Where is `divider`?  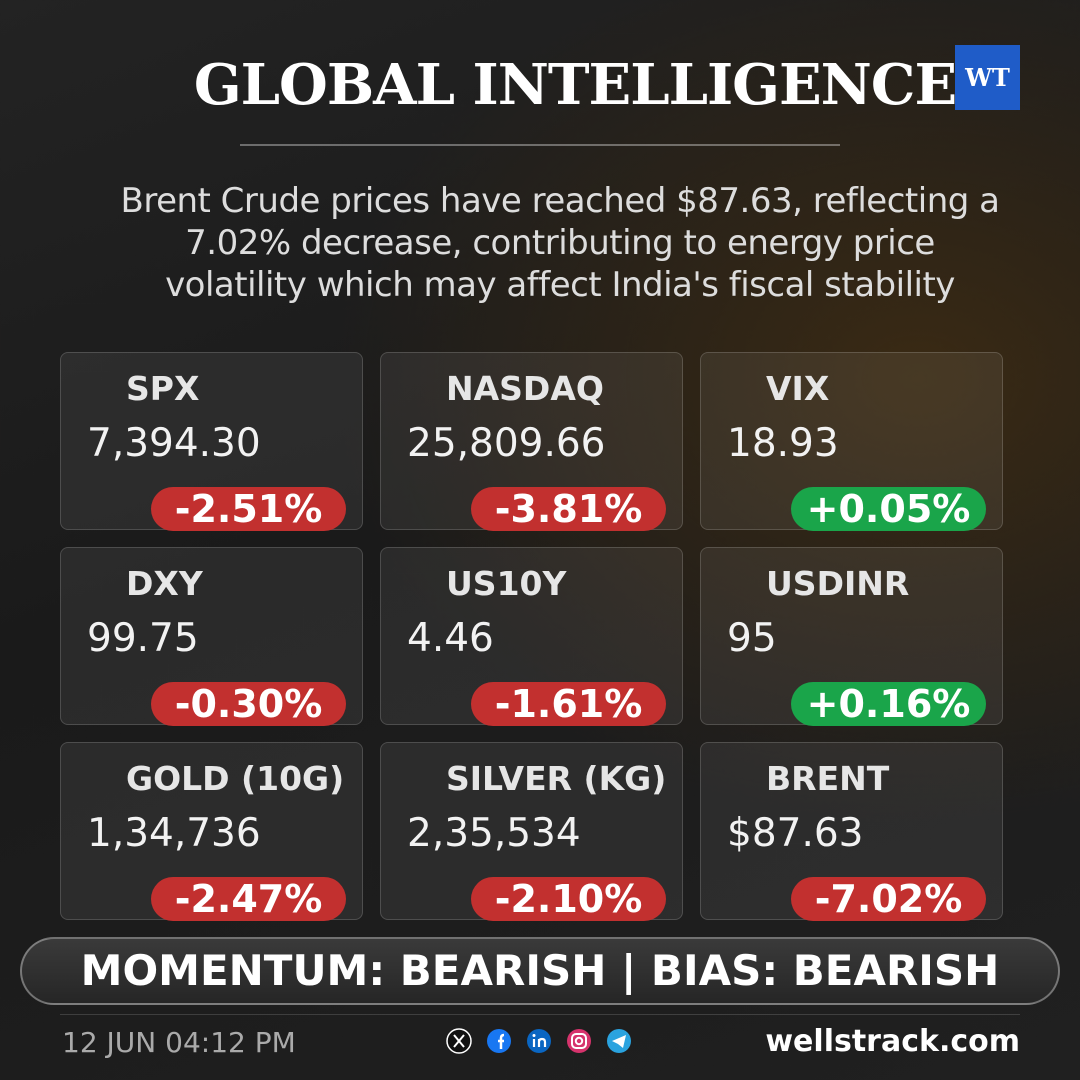
divider is located at coordinates (540, 145).